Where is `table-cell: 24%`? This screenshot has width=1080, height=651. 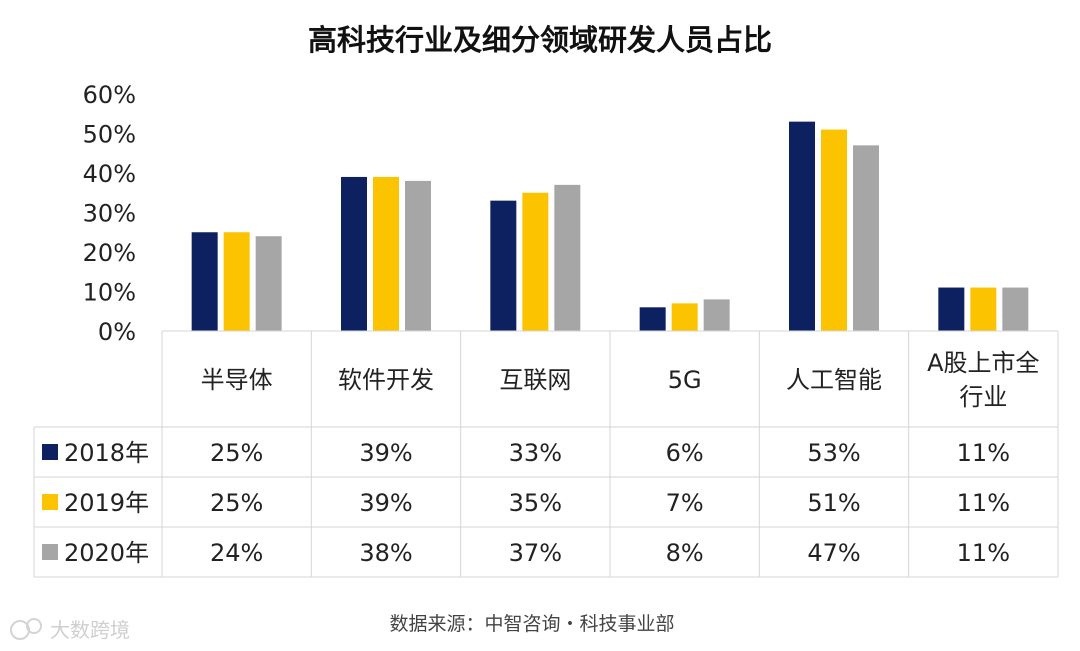
table-cell: 24% is located at coordinates (236, 553).